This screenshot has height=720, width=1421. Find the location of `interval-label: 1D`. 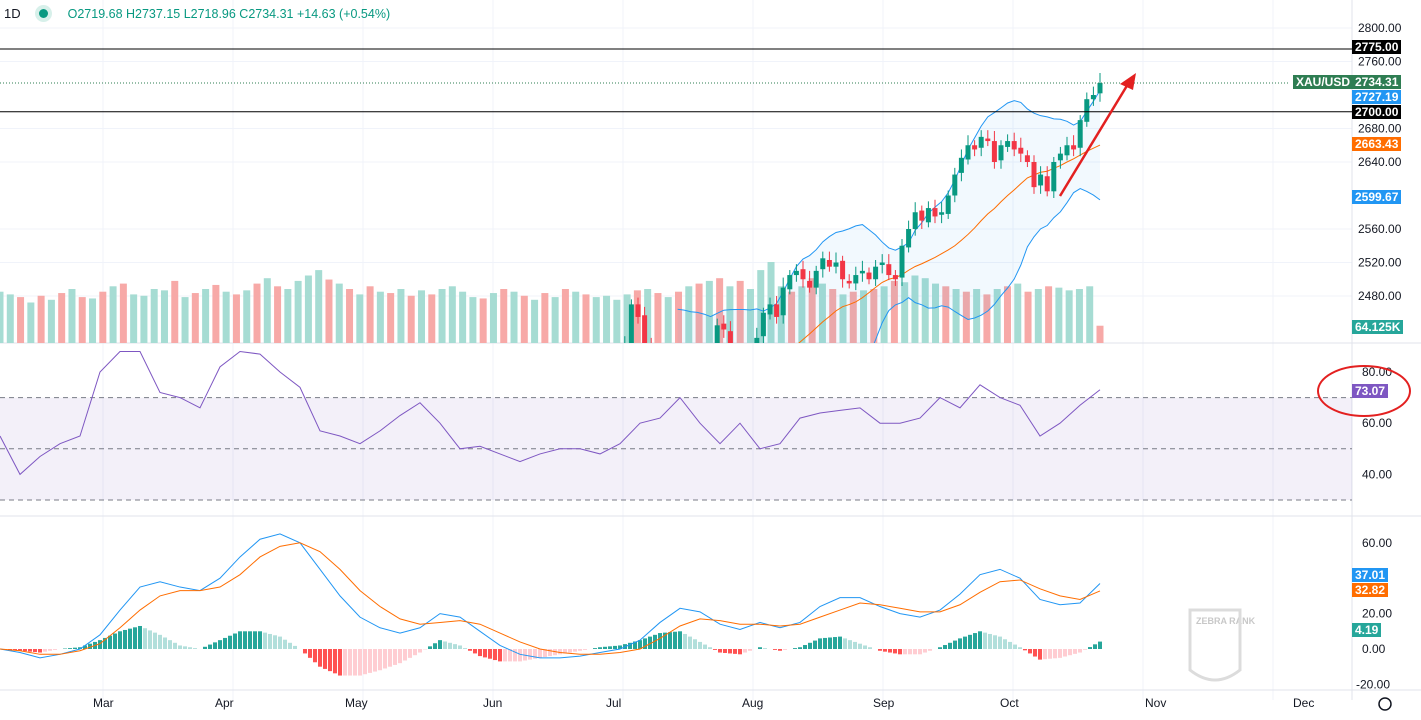

interval-label: 1D is located at coordinates (12, 13).